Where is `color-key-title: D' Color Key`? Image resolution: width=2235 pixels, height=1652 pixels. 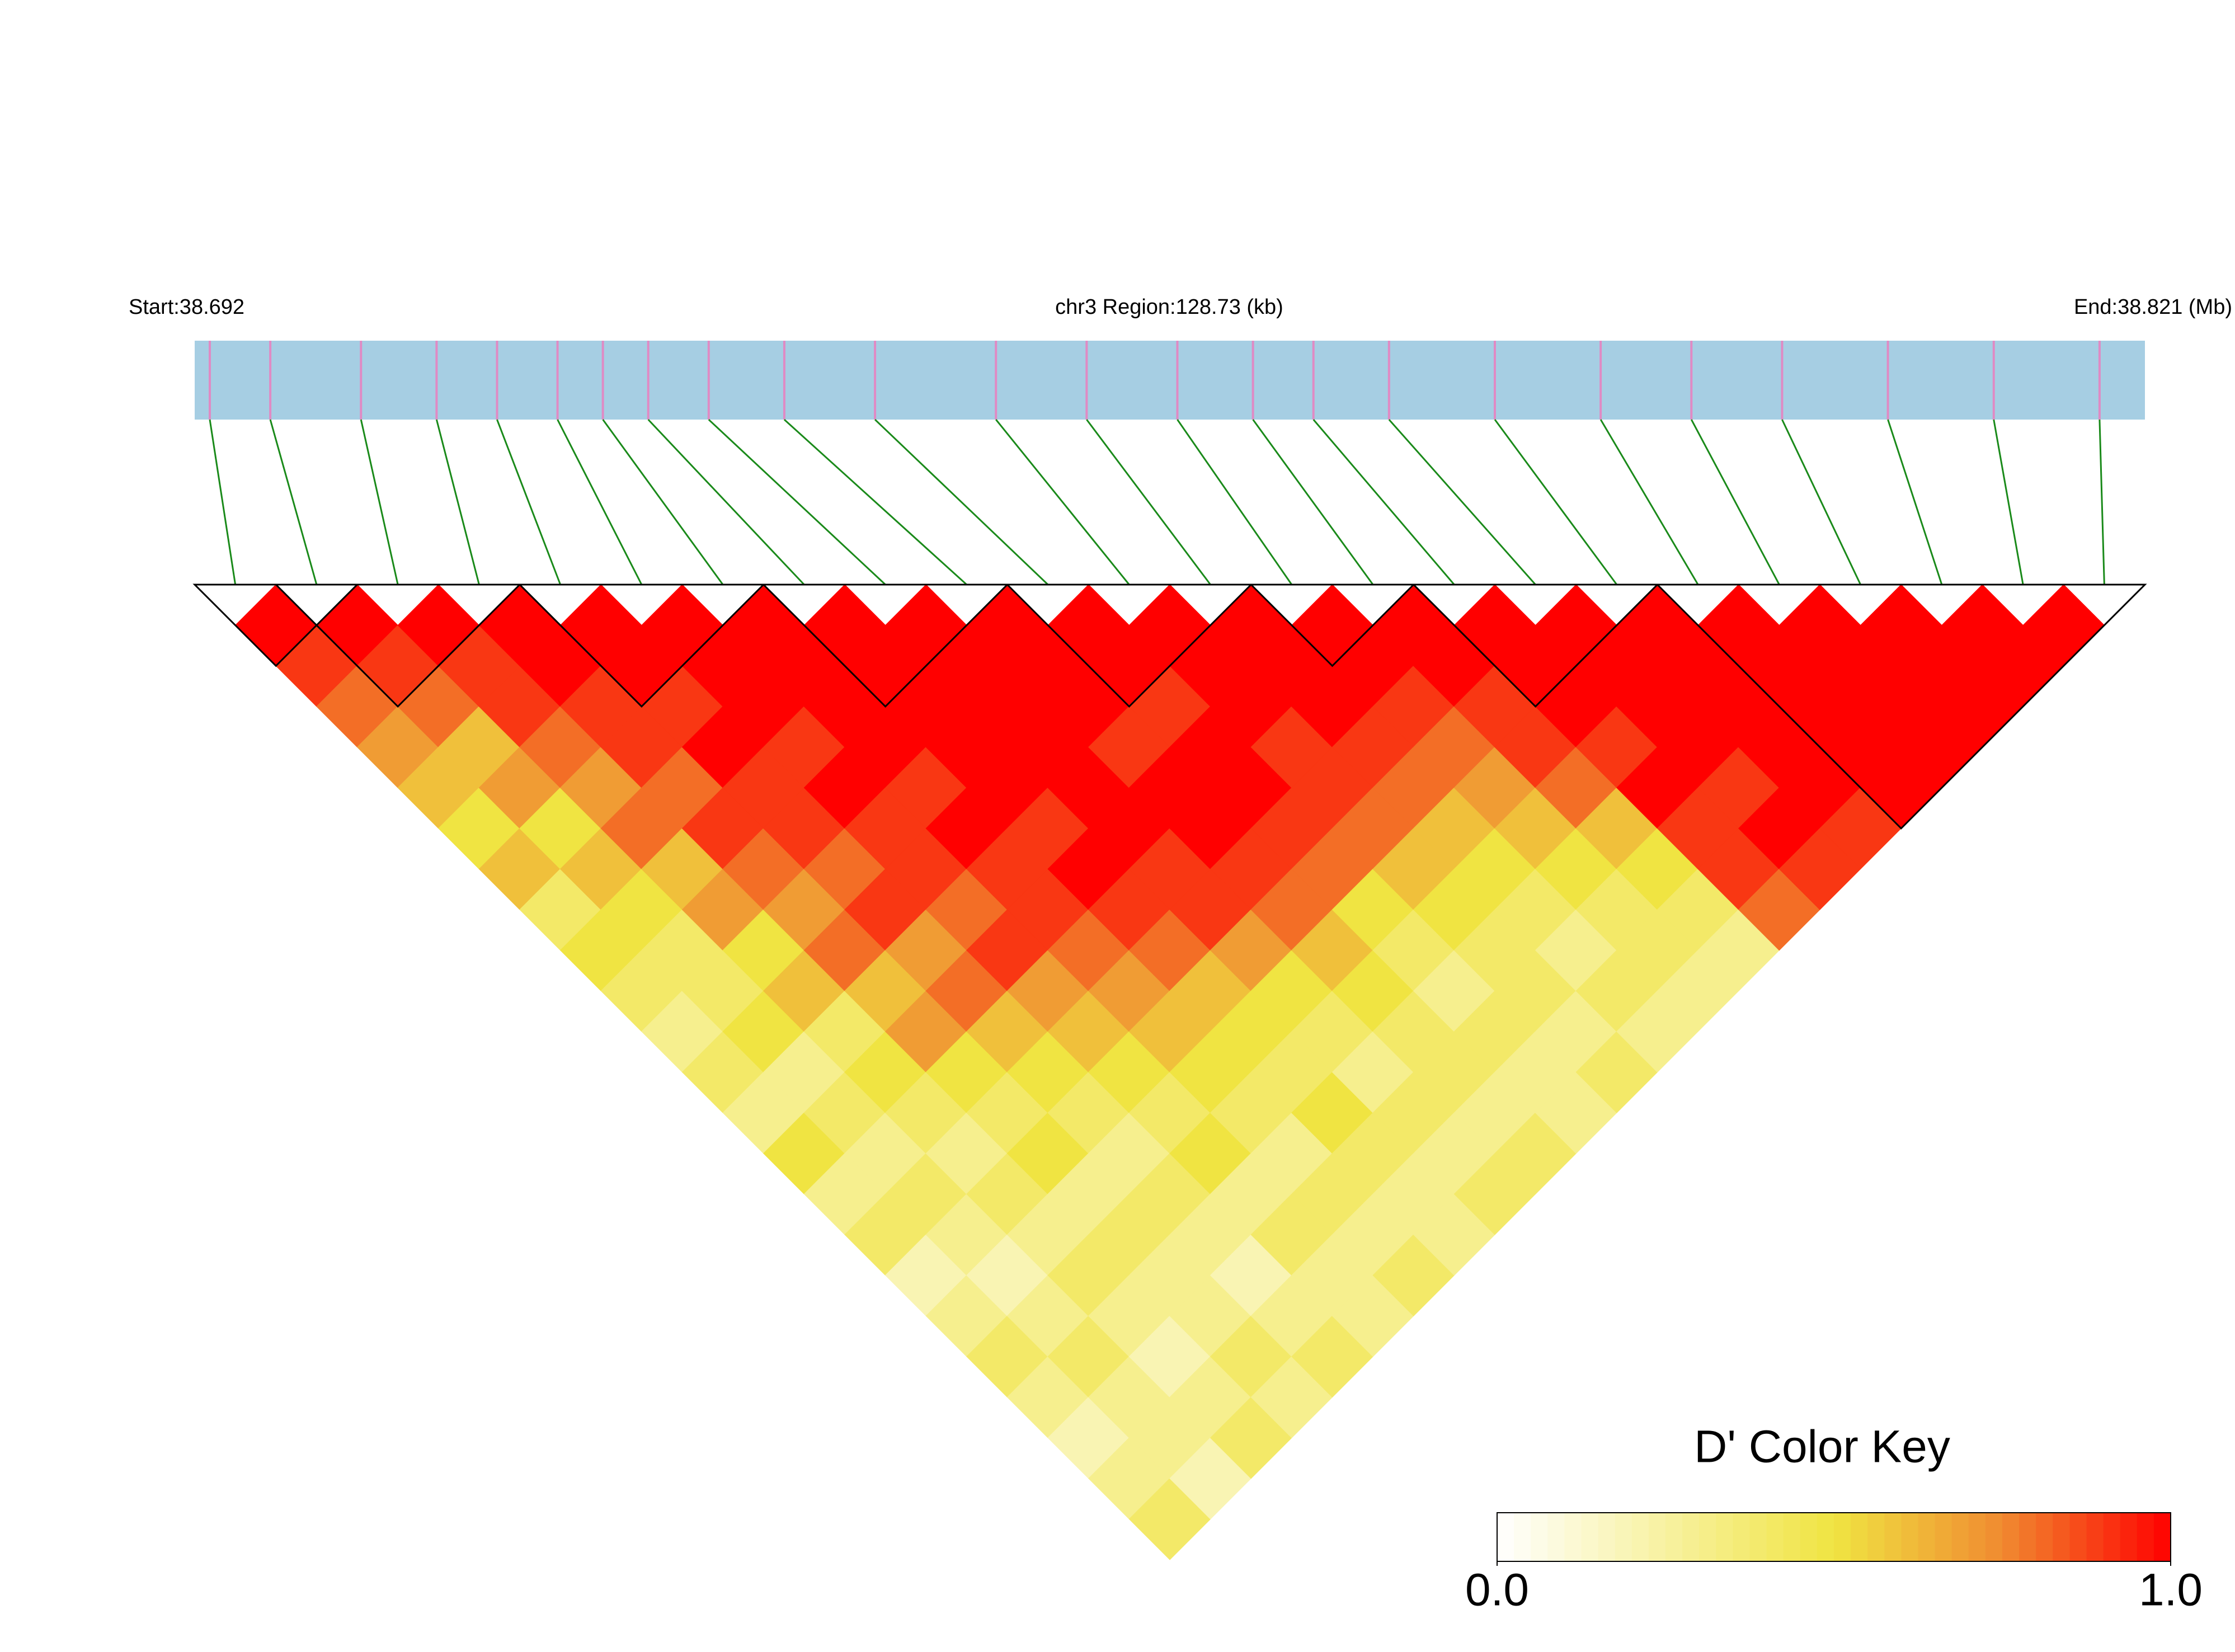 color-key-title: D' Color Key is located at coordinates (1822, 1447).